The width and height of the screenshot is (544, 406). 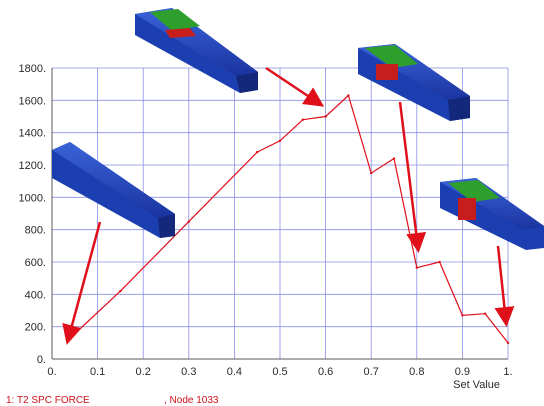 I want to click on beam-image-left, so click(x=113, y=190).